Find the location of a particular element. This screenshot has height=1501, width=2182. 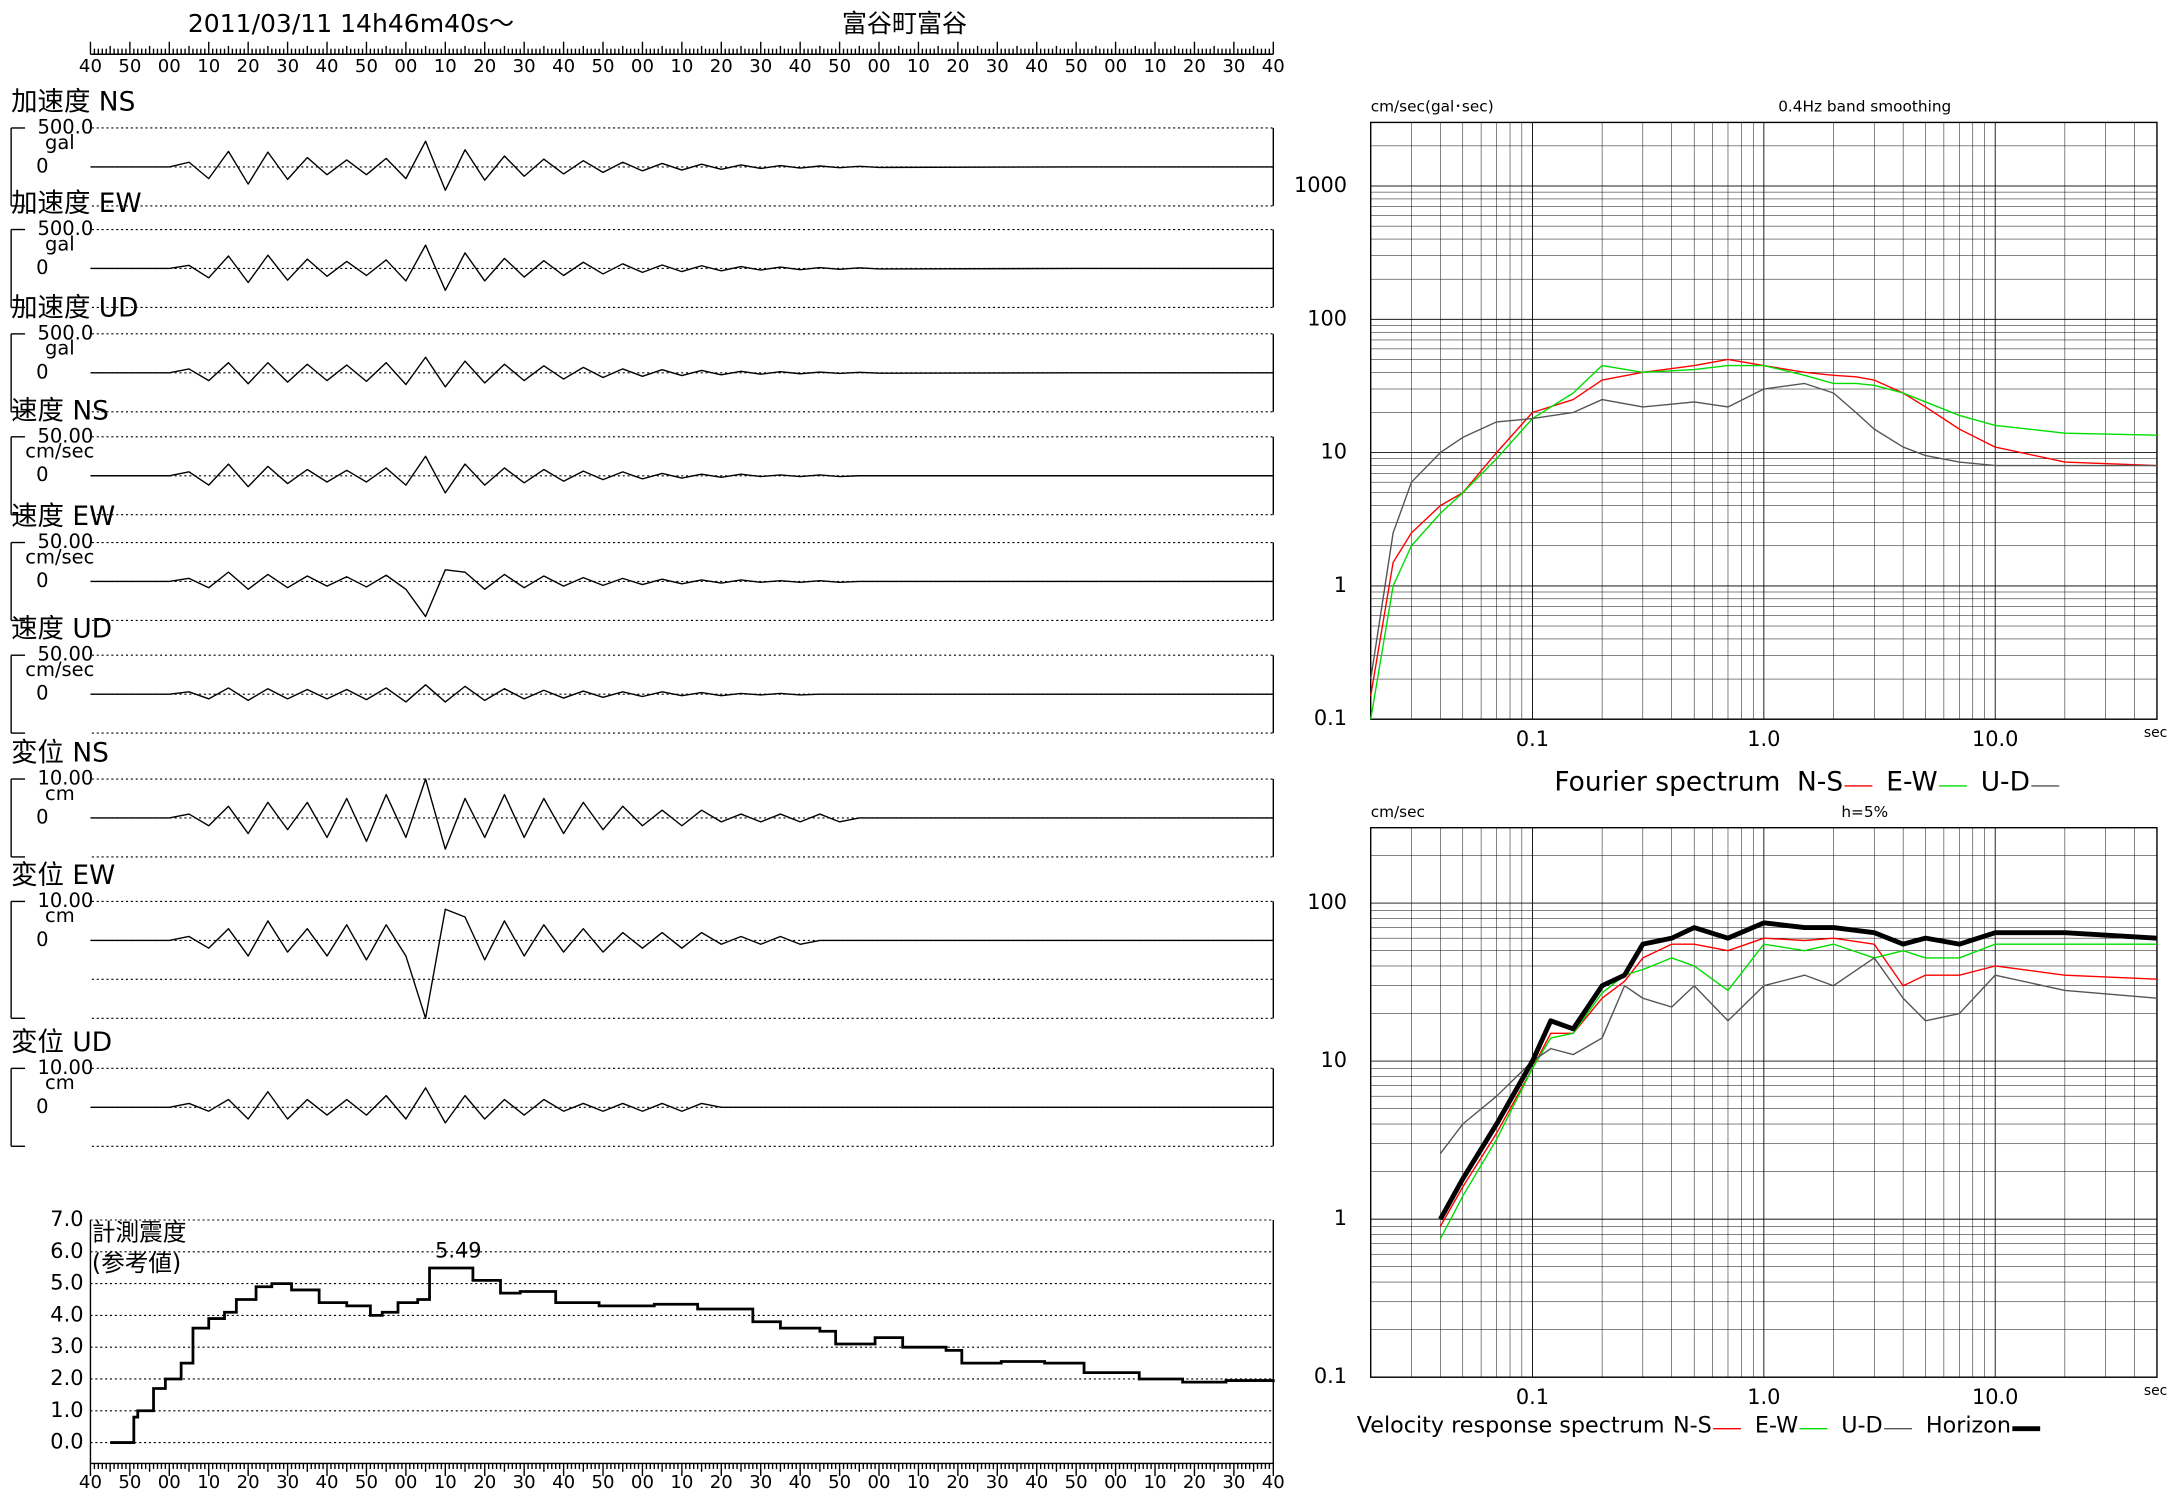

legend-label: Horizon is located at coordinates (1968, 1425).